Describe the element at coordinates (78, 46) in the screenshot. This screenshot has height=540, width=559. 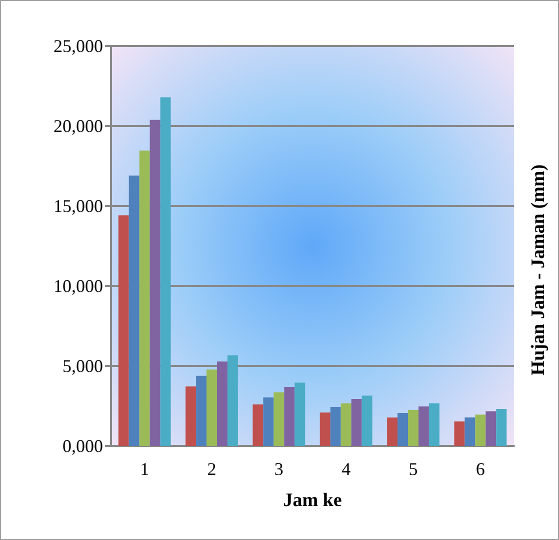
I see `y-tick-label: 25,000` at that location.